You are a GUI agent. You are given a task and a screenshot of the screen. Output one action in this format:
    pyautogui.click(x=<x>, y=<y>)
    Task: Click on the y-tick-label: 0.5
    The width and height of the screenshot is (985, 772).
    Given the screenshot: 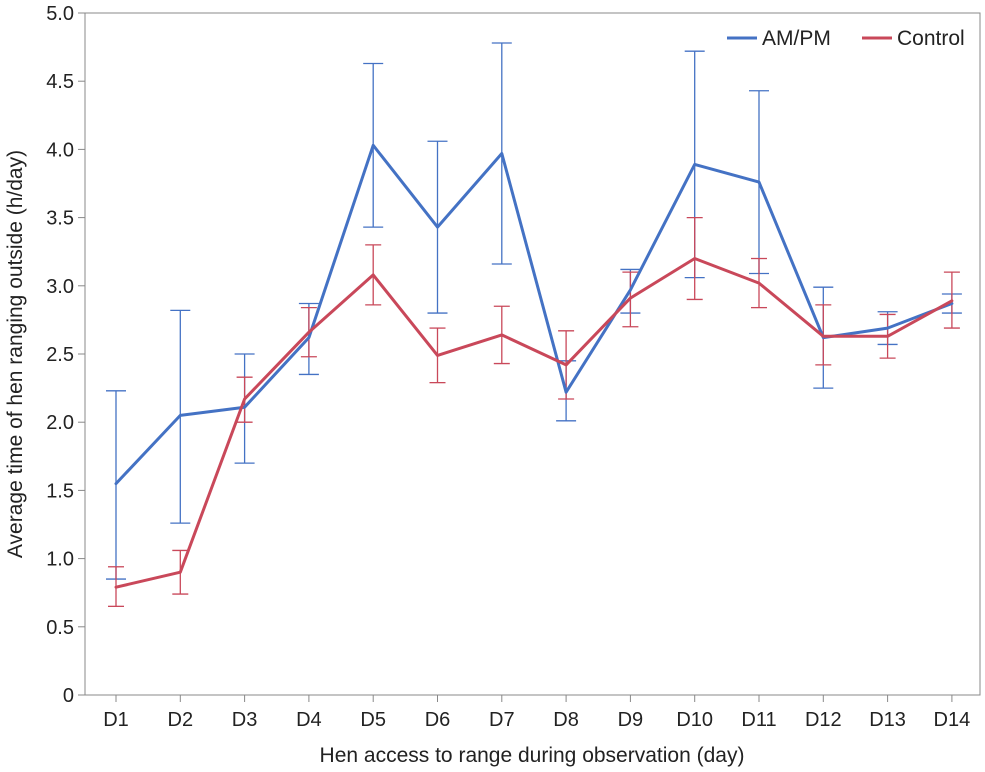 What is the action you would take?
    pyautogui.click(x=60, y=628)
    